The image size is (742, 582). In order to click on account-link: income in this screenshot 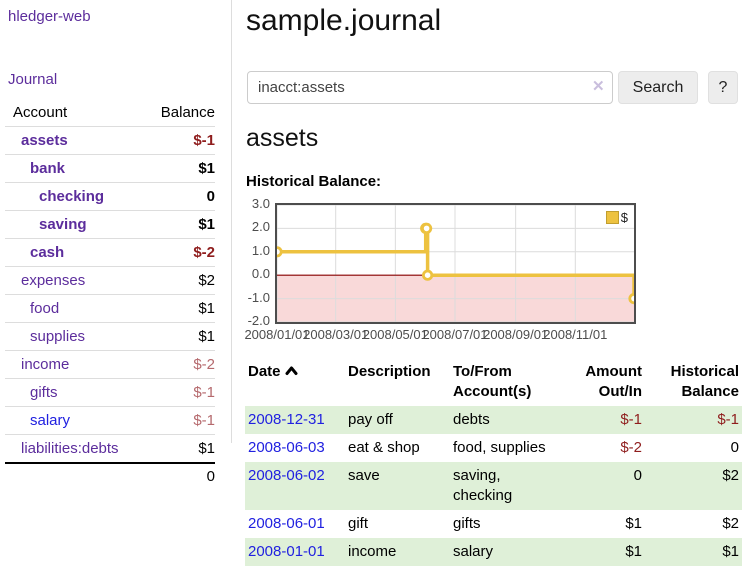, I will do `click(45, 364)`.